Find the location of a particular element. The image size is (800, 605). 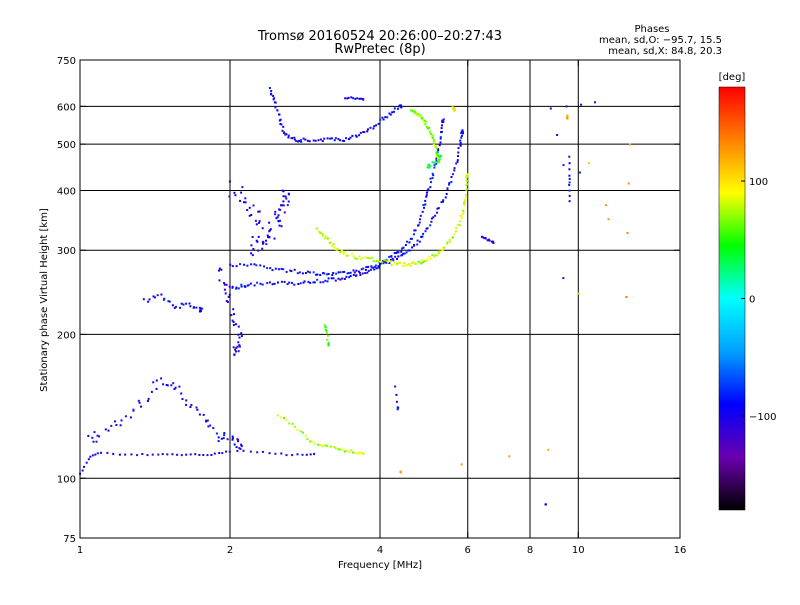

phase-stat-x: mean, sd,X: 84.8, 20.3 is located at coordinates (665, 51).